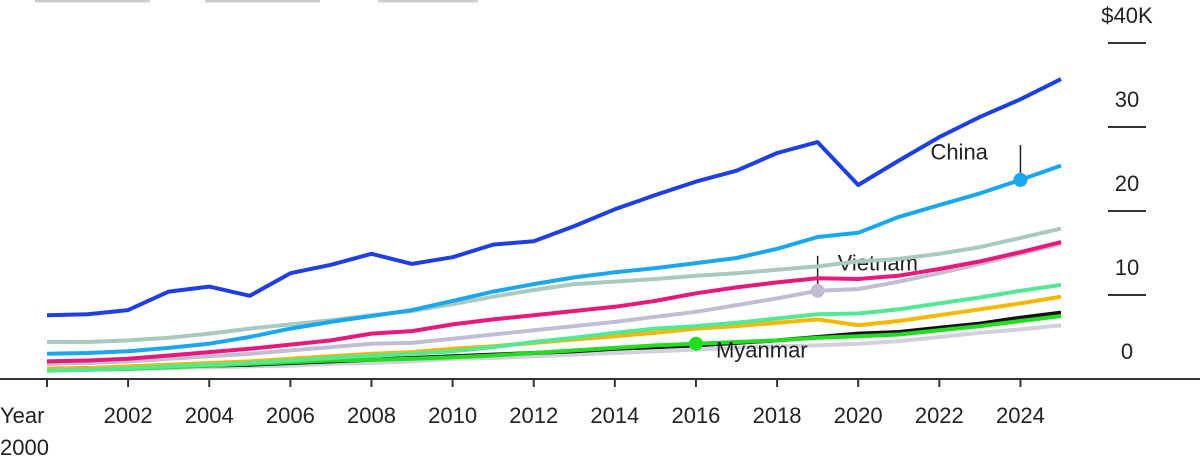  What do you see at coordinates (777, 415) in the screenshot?
I see `x-tick-label: 2018` at bounding box center [777, 415].